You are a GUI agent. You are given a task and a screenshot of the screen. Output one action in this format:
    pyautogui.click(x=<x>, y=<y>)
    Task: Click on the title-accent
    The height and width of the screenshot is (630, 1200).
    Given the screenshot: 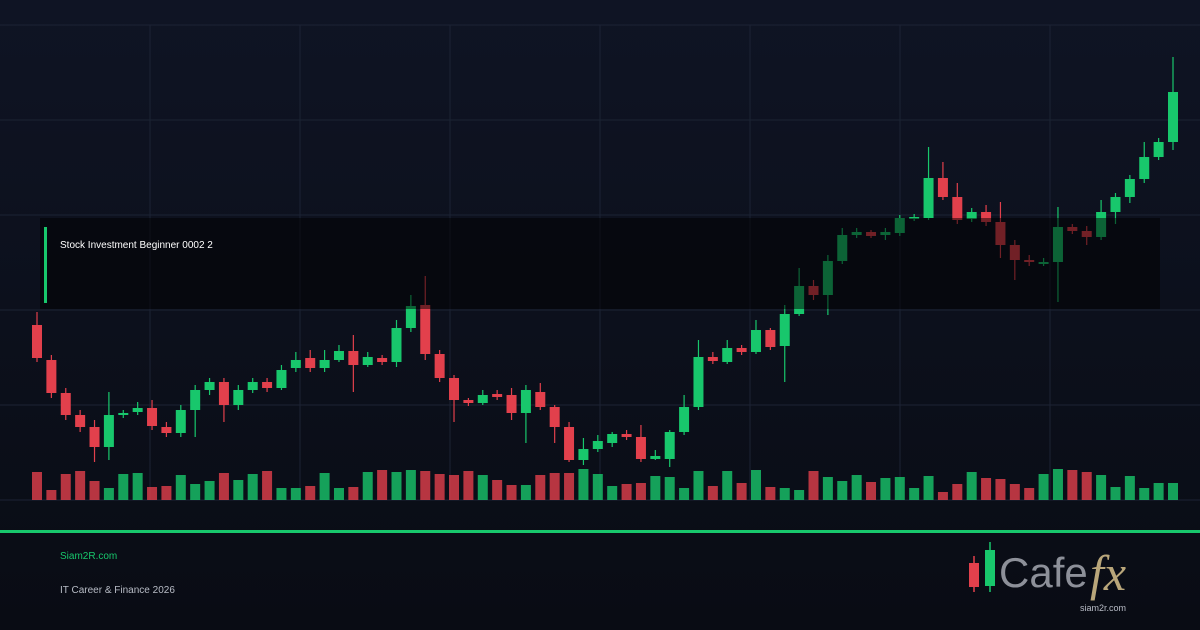 What is the action you would take?
    pyautogui.click(x=45, y=265)
    